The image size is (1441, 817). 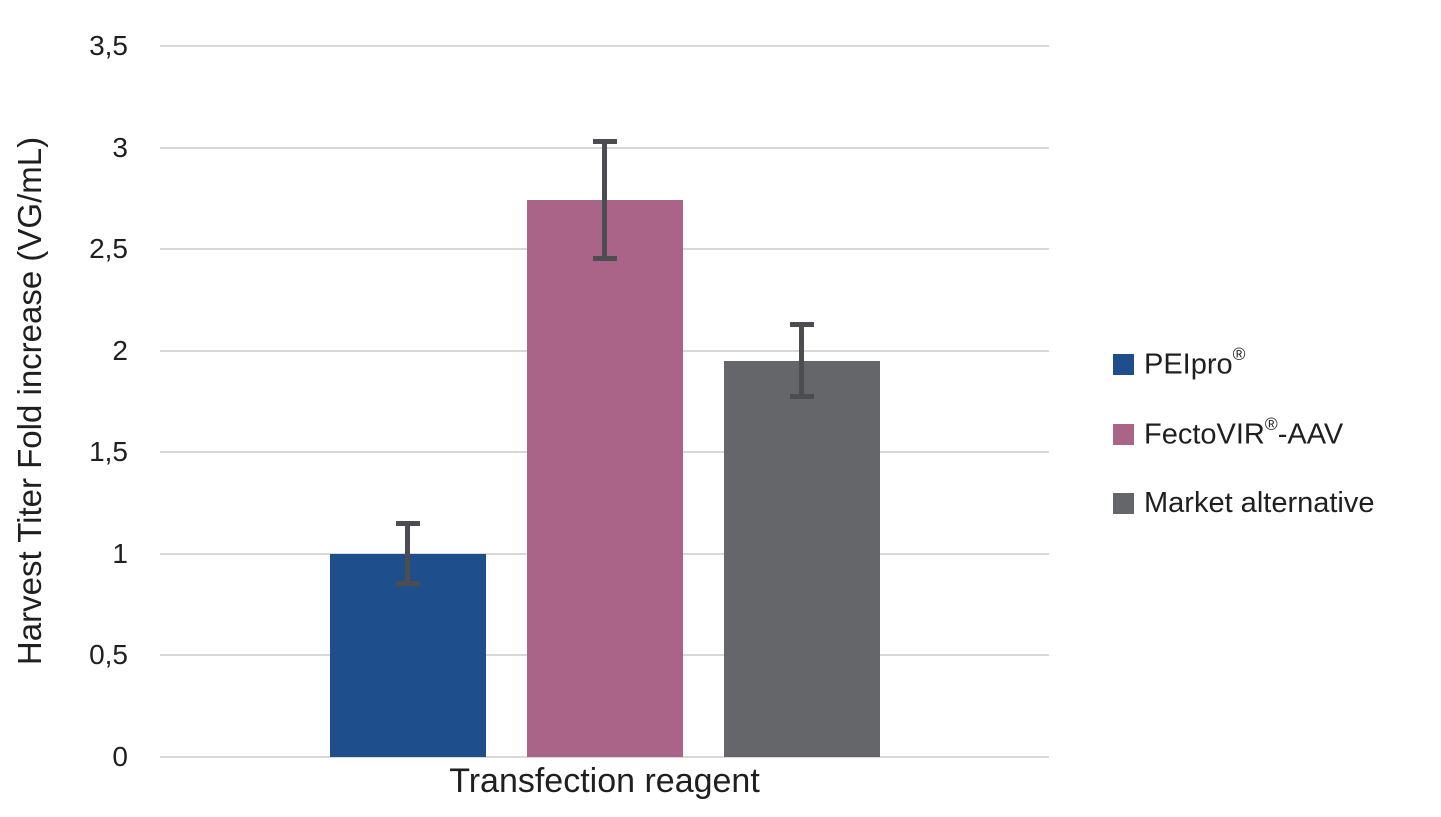 I want to click on y-tick-label: 2, so click(x=120, y=350).